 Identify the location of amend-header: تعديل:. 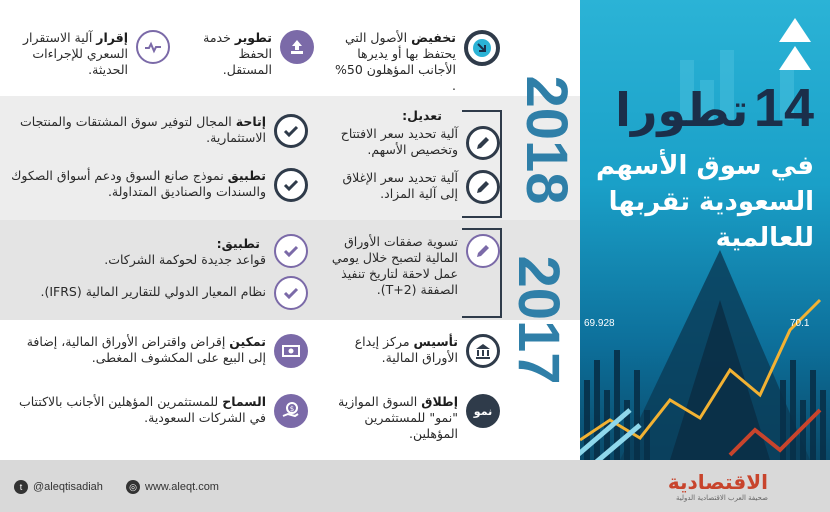
(422, 115).